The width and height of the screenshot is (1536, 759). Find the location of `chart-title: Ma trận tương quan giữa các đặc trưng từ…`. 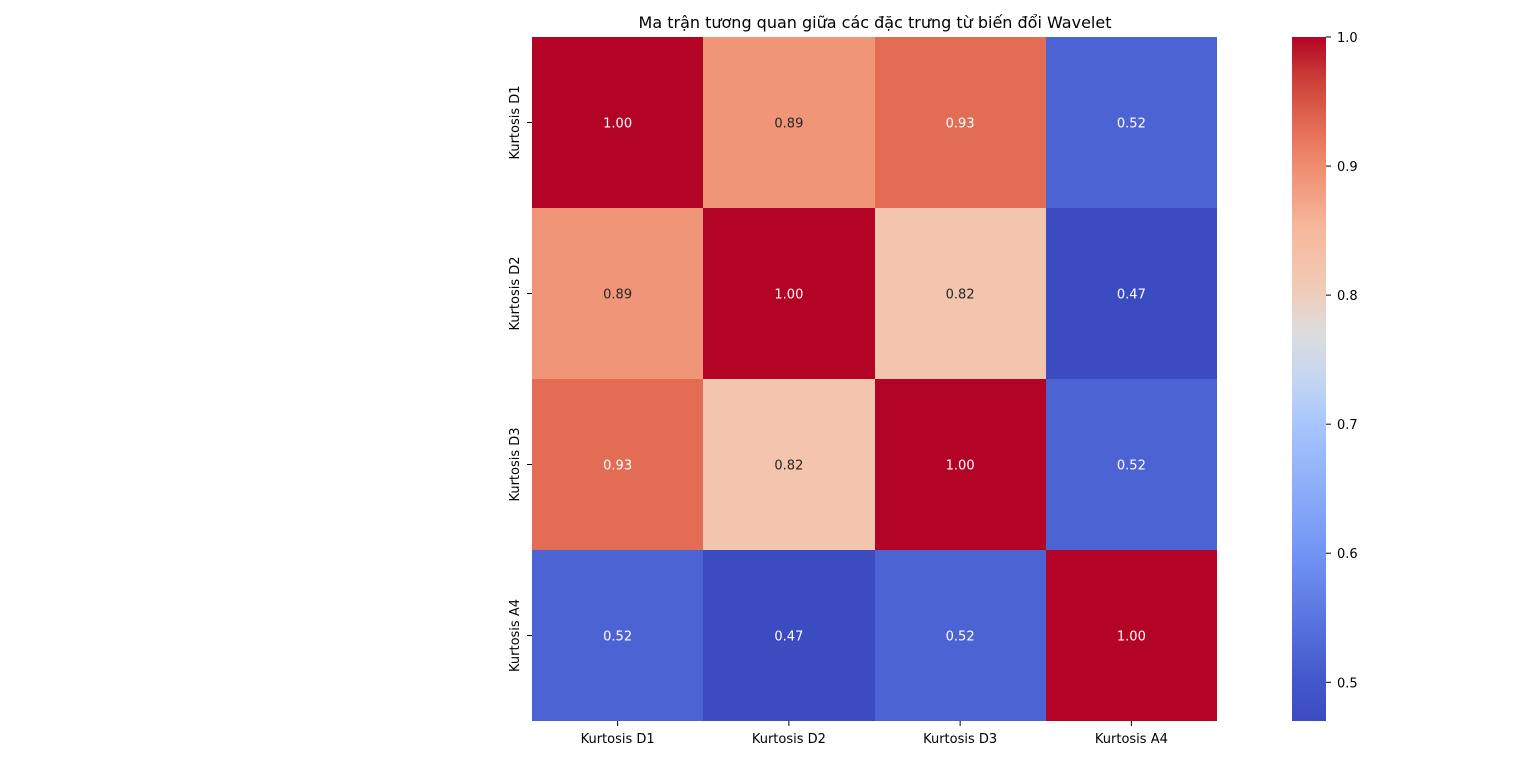

chart-title: Ma trận tương quan giữa các đặc trưng từ… is located at coordinates (875, 22).